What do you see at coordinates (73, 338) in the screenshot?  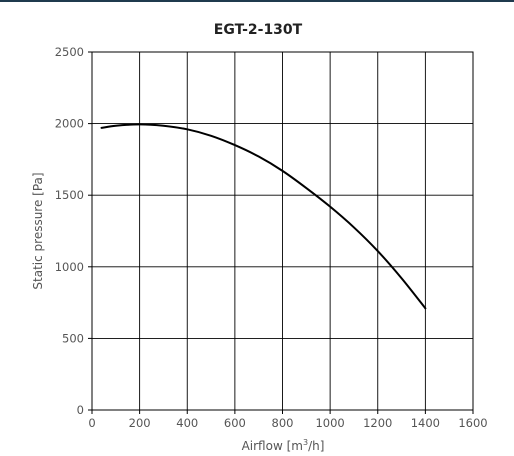 I see `y-tick-label: 500` at bounding box center [73, 338].